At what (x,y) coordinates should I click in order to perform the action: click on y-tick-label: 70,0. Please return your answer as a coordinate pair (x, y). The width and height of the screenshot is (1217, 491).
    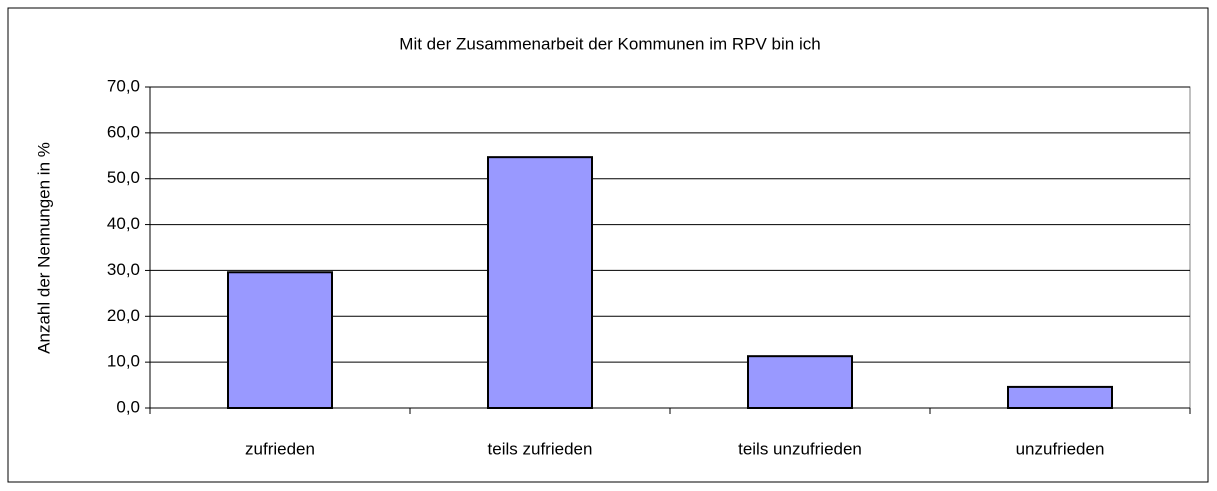
    Looking at the image, I should click on (123, 85).